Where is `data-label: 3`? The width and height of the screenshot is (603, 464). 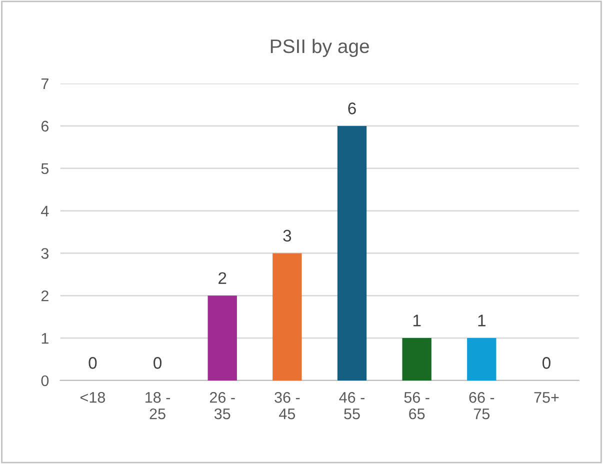 data-label: 3 is located at coordinates (287, 236).